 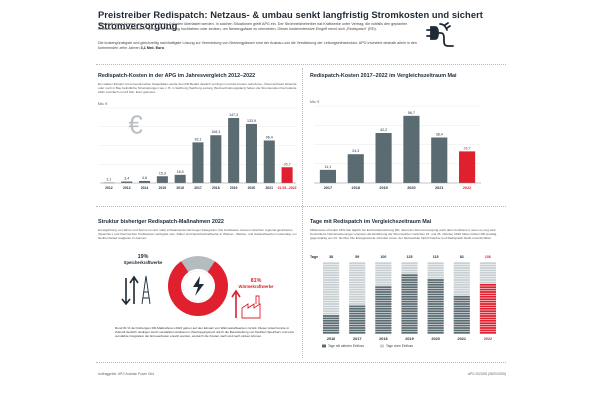 What do you see at coordinates (126, 179) in the screenshot?
I see `value-label-2013: 3,4` at bounding box center [126, 179].